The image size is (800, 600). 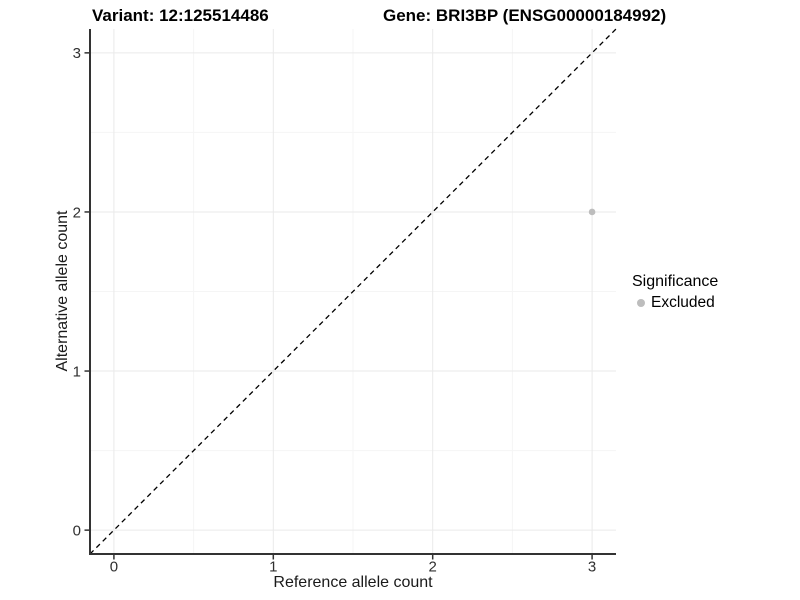 What do you see at coordinates (273, 567) in the screenshot?
I see `x-tick-label: 1` at bounding box center [273, 567].